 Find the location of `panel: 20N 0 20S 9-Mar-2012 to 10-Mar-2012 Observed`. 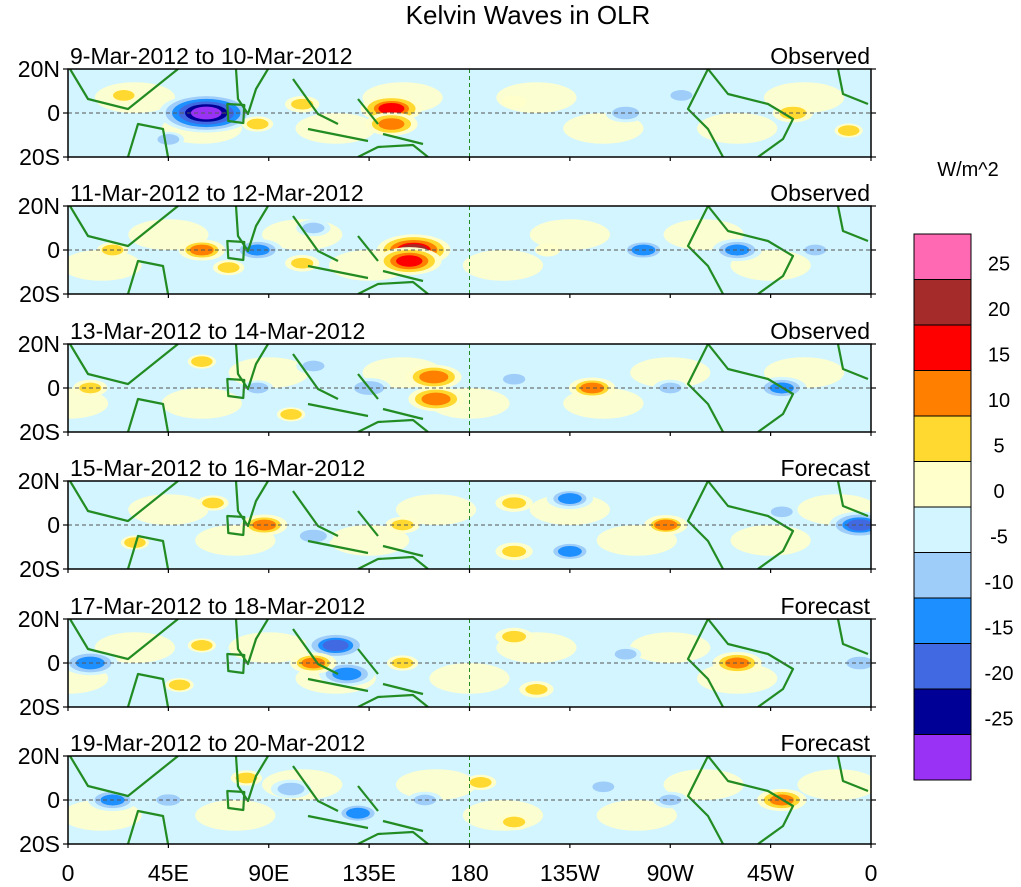

panel: 20N 0 20S 9-Mar-2012 to 10-Mar-2012 Observed is located at coordinates (447, 106).